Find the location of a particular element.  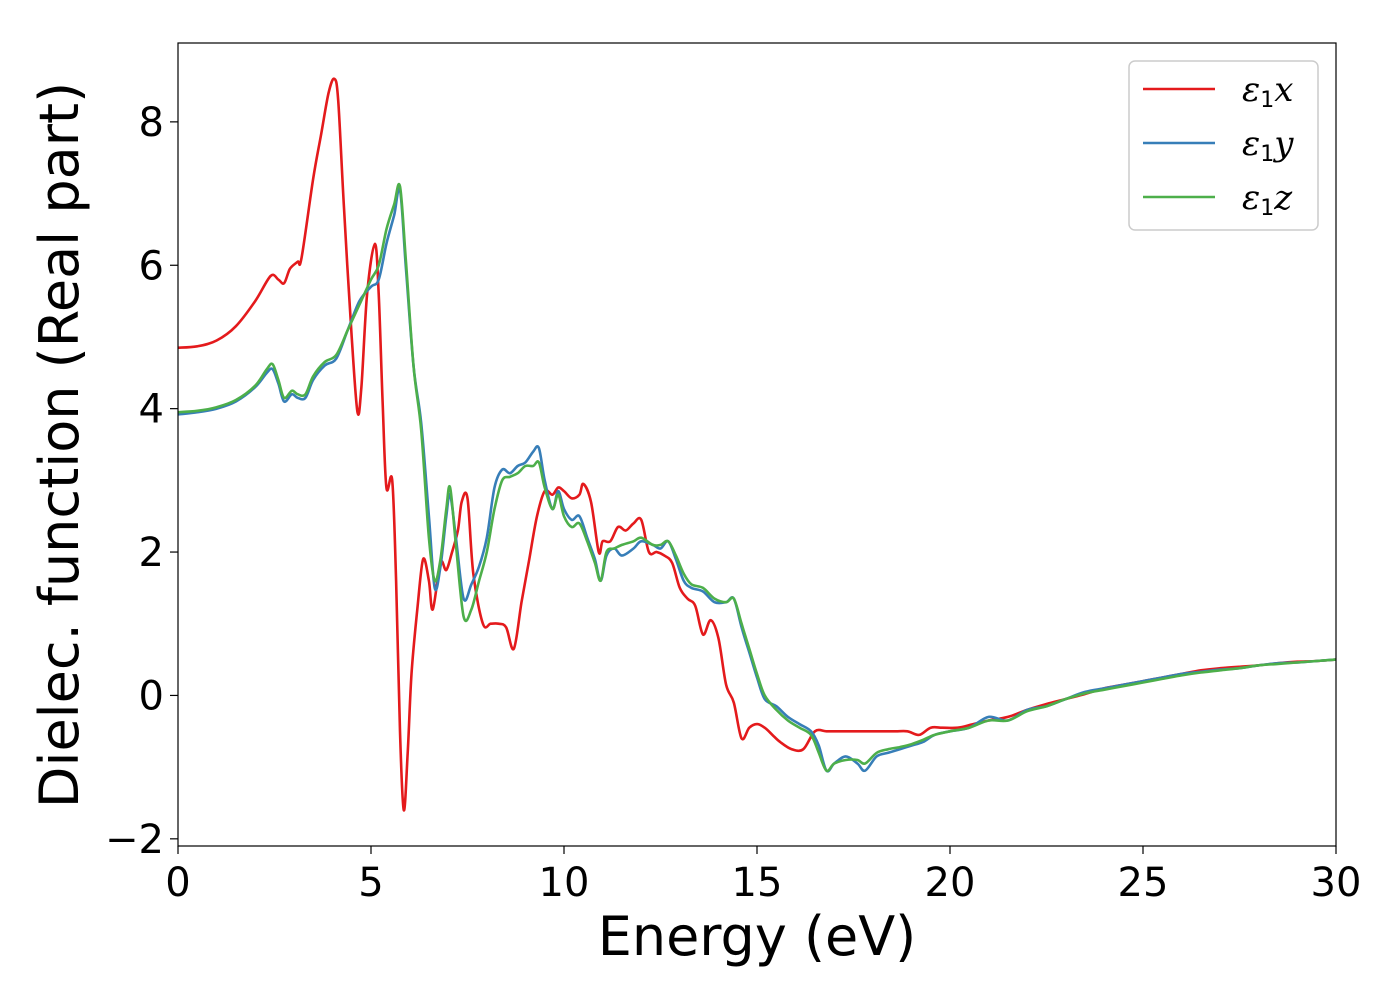

y-tick-label: −2 is located at coordinates (134, 840).